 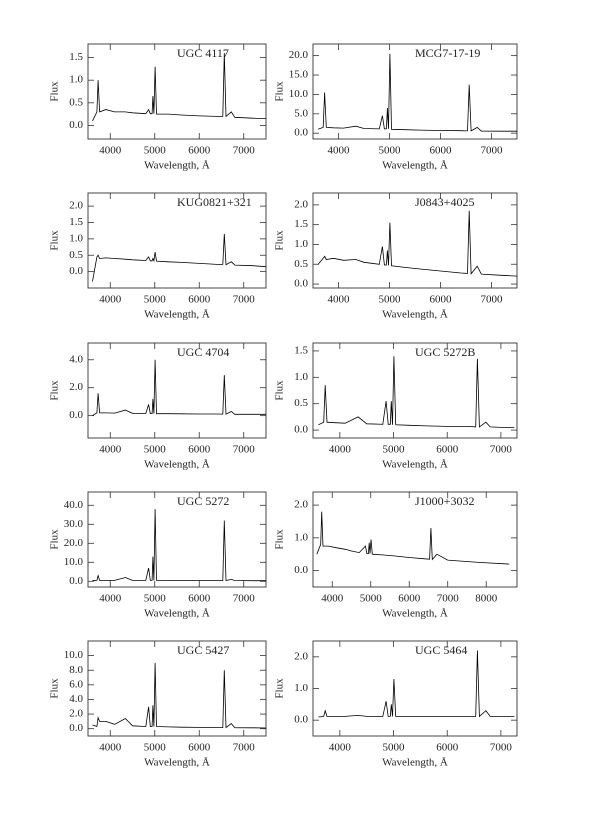 I want to click on panel-title: UGC 5427, so click(x=203, y=650).